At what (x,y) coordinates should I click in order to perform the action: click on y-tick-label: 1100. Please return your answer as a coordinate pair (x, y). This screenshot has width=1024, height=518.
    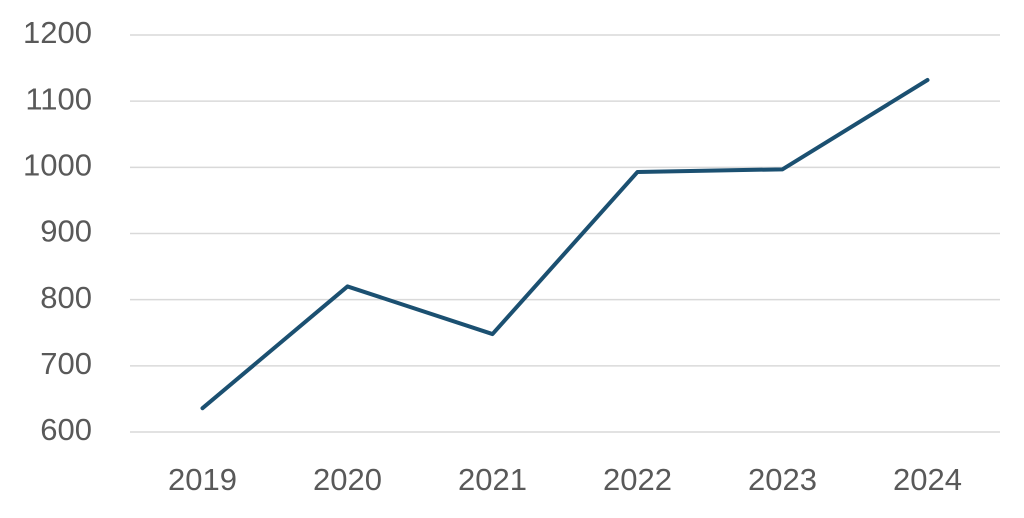
    Looking at the image, I should click on (58, 98).